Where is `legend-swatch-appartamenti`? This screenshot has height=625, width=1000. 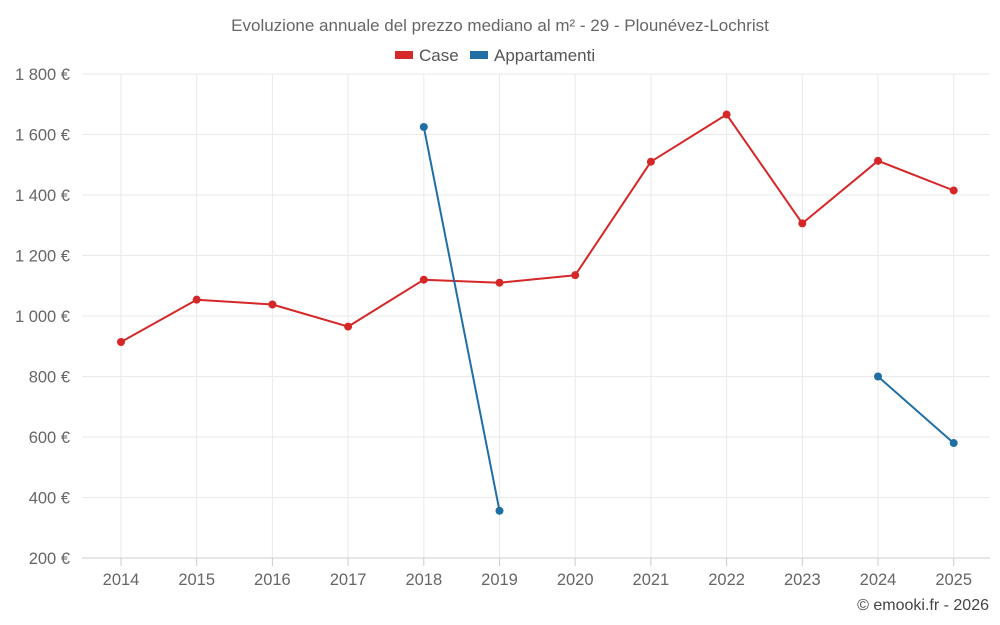
legend-swatch-appartamenti is located at coordinates (479, 55).